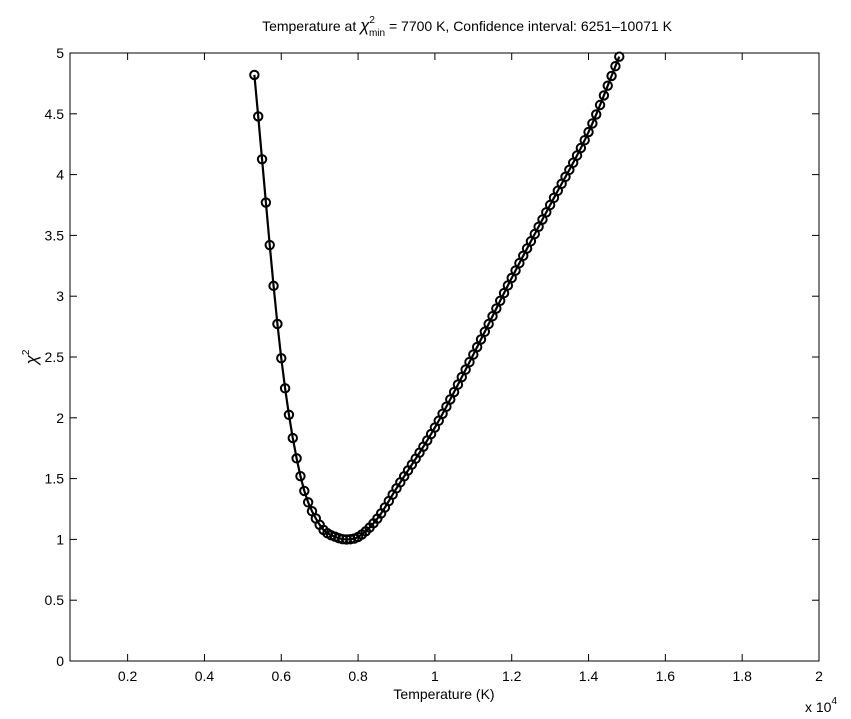 Image resolution: width=851 pixels, height=719 pixels. I want to click on x-axis-multiplier: x 104, so click(821, 705).